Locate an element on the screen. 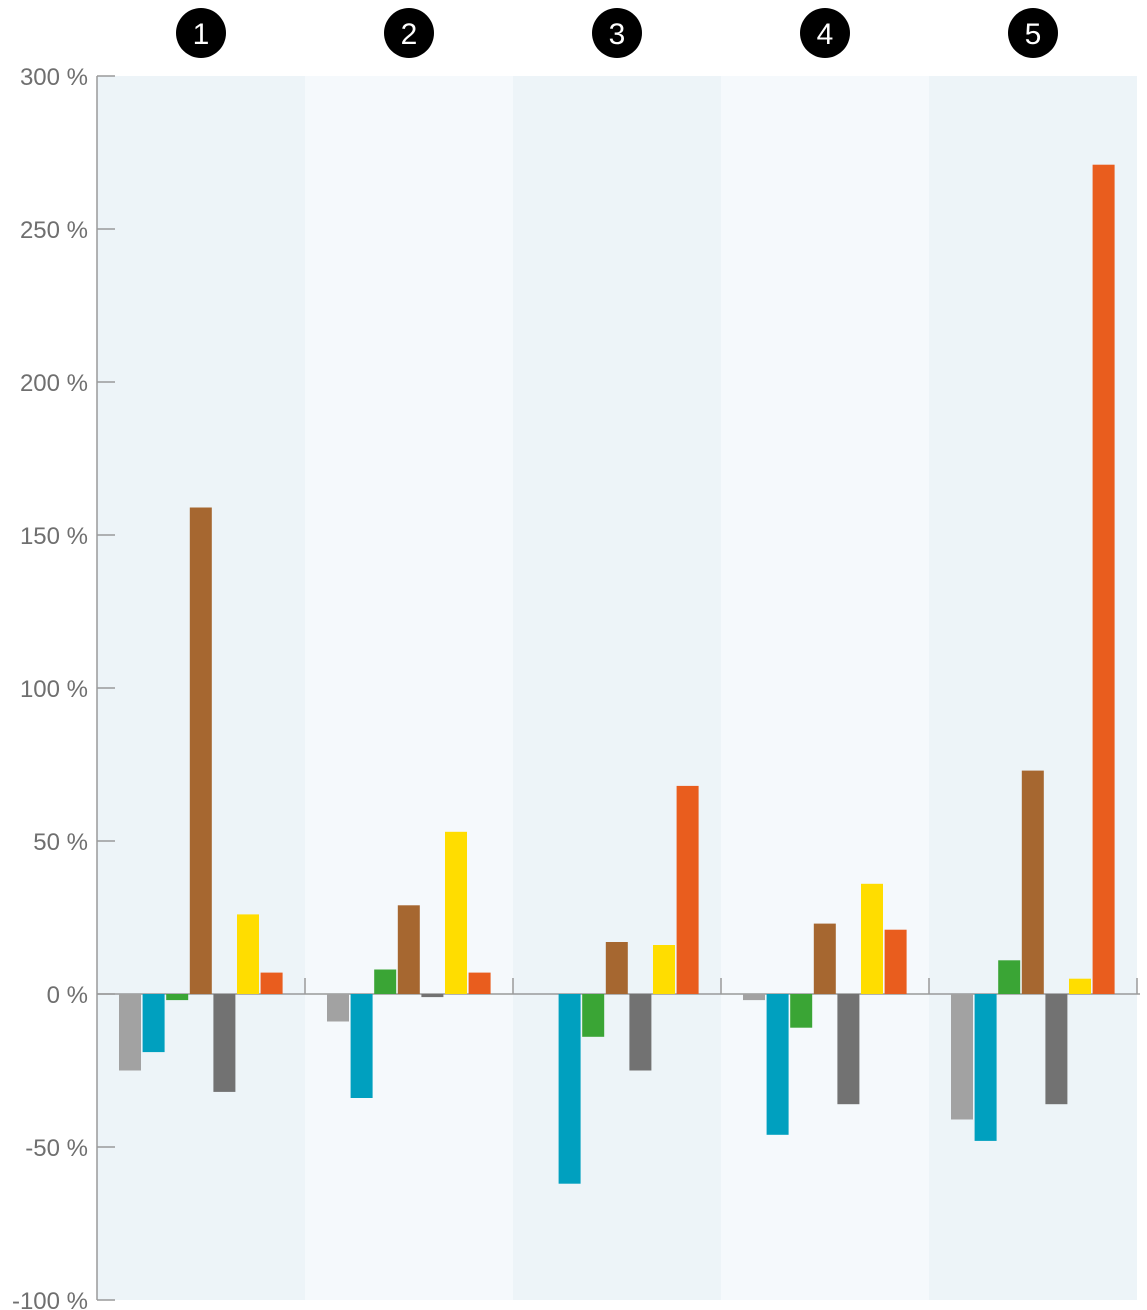 The image size is (1147, 1310). group-number-label: 5 is located at coordinates (1033, 34).